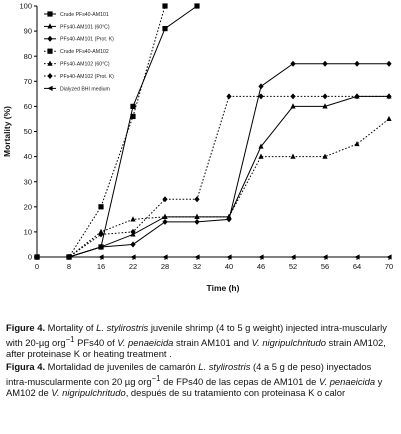 Image resolution: width=401 pixels, height=434 pixels. What do you see at coordinates (101, 266) in the screenshot?
I see `x-tick-label: 16` at bounding box center [101, 266].